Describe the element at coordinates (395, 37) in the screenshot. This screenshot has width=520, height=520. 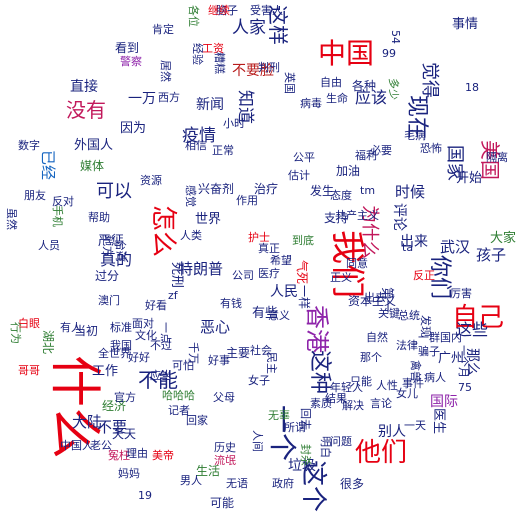
I see `cloud-word: 54` at that location.